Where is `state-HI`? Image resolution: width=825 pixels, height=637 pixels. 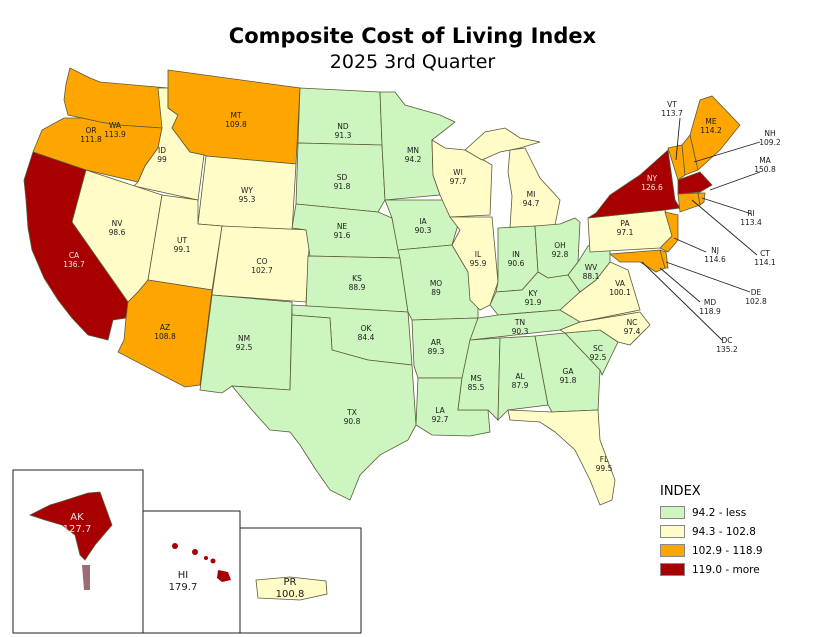
state-HI is located at coordinates (201, 562).